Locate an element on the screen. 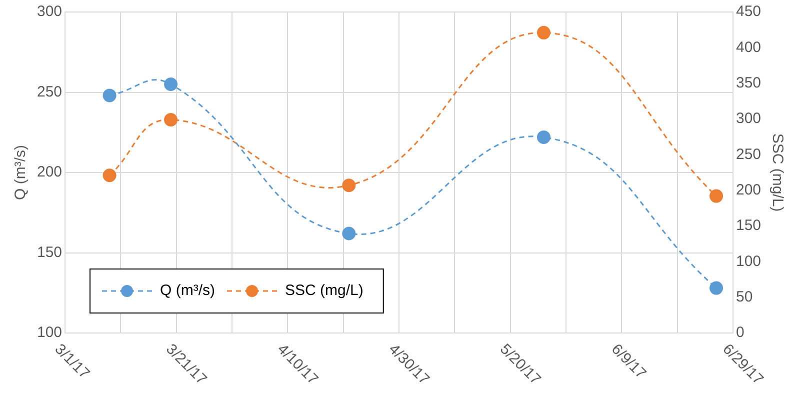 The image size is (804, 405). y2-tick-label: 50 is located at coordinates (744, 297).